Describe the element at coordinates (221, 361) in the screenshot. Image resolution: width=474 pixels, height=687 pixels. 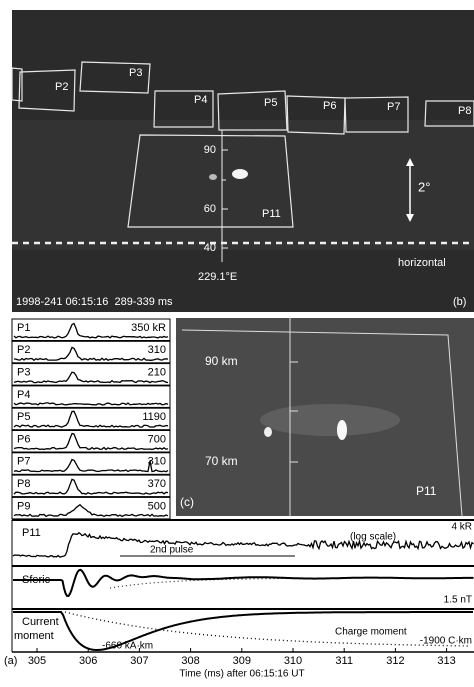
I see `altitude-label: 90 km` at that location.